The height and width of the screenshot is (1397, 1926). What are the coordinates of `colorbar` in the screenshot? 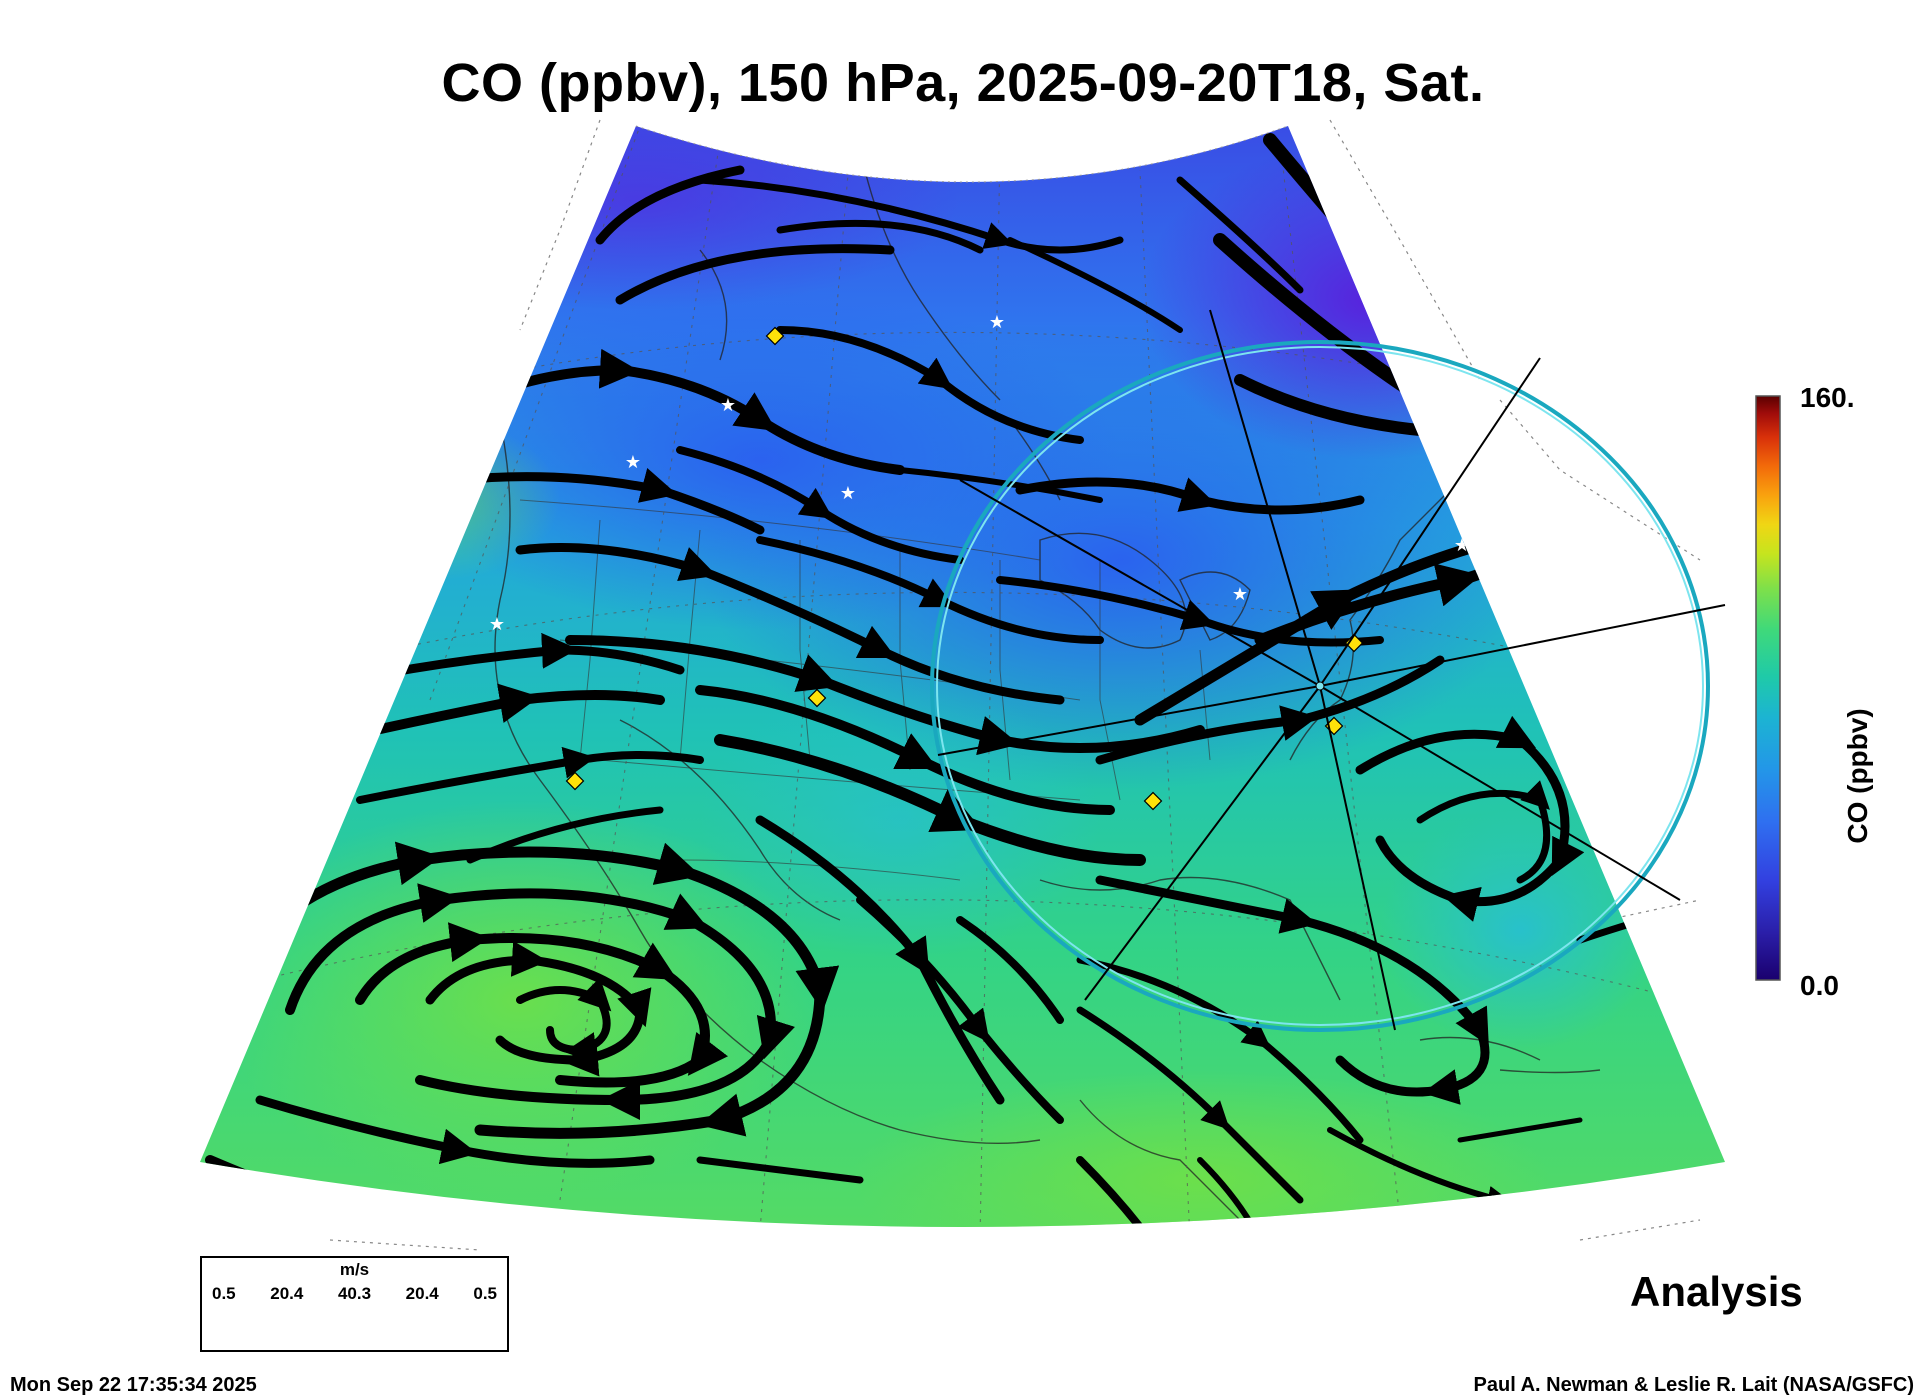 It's located at (1768, 688).